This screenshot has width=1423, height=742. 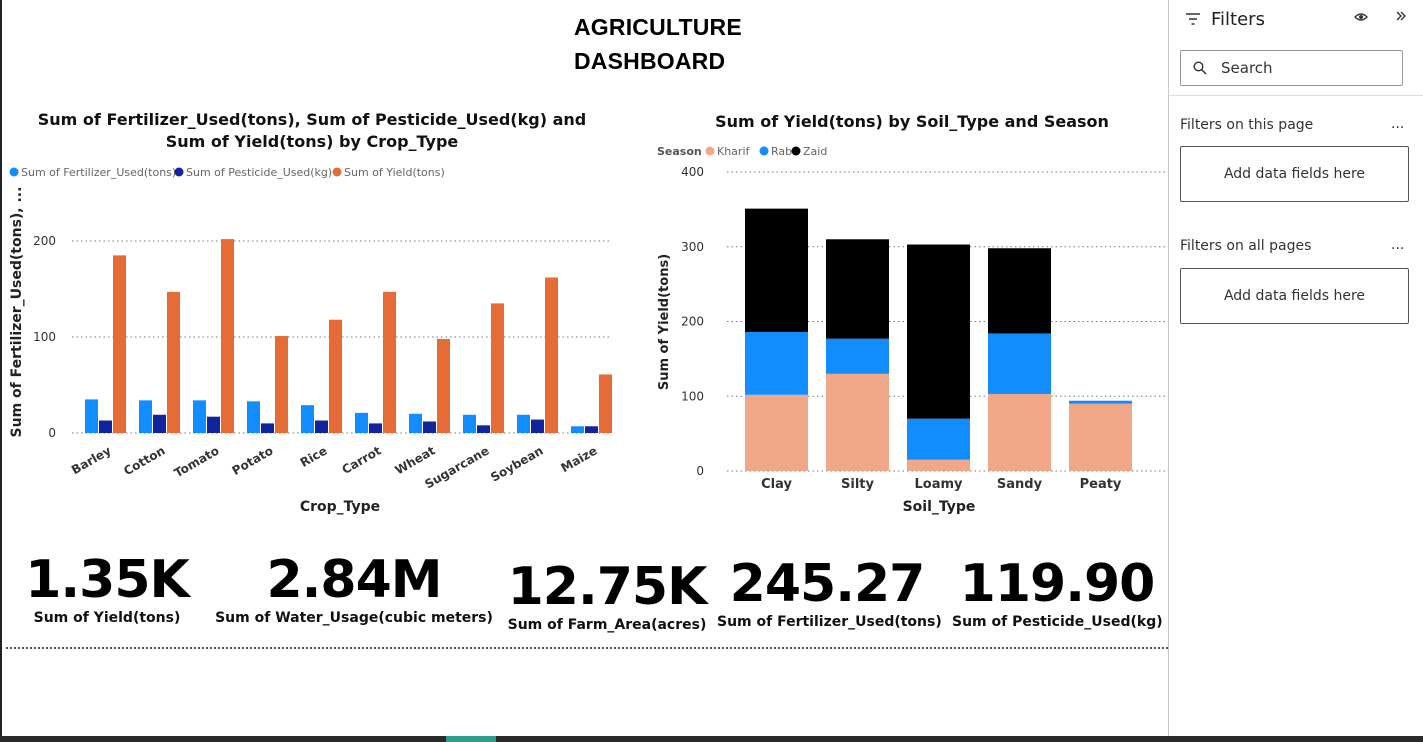 I want to click on x-tick-label: Rice, so click(x=314, y=456).